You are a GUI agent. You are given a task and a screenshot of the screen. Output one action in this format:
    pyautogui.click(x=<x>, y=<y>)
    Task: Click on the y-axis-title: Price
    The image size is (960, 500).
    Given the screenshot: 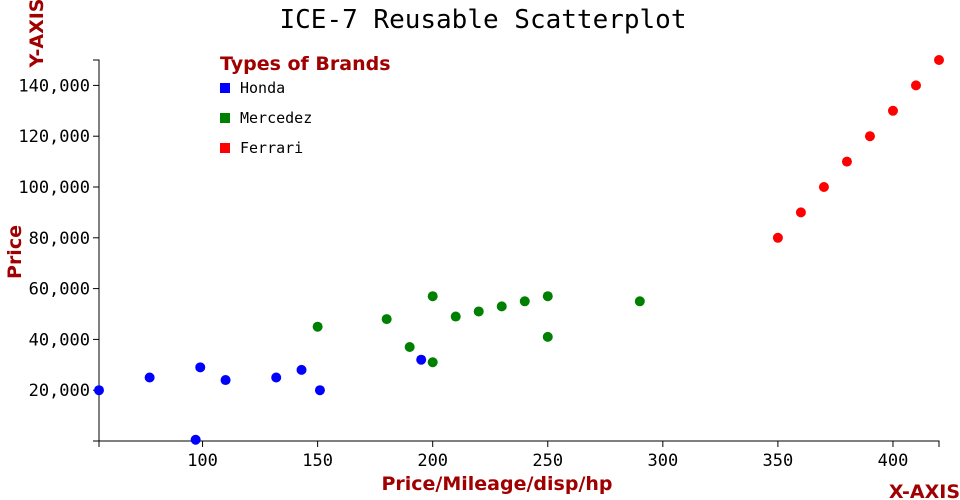 What is the action you would take?
    pyautogui.click(x=15, y=252)
    